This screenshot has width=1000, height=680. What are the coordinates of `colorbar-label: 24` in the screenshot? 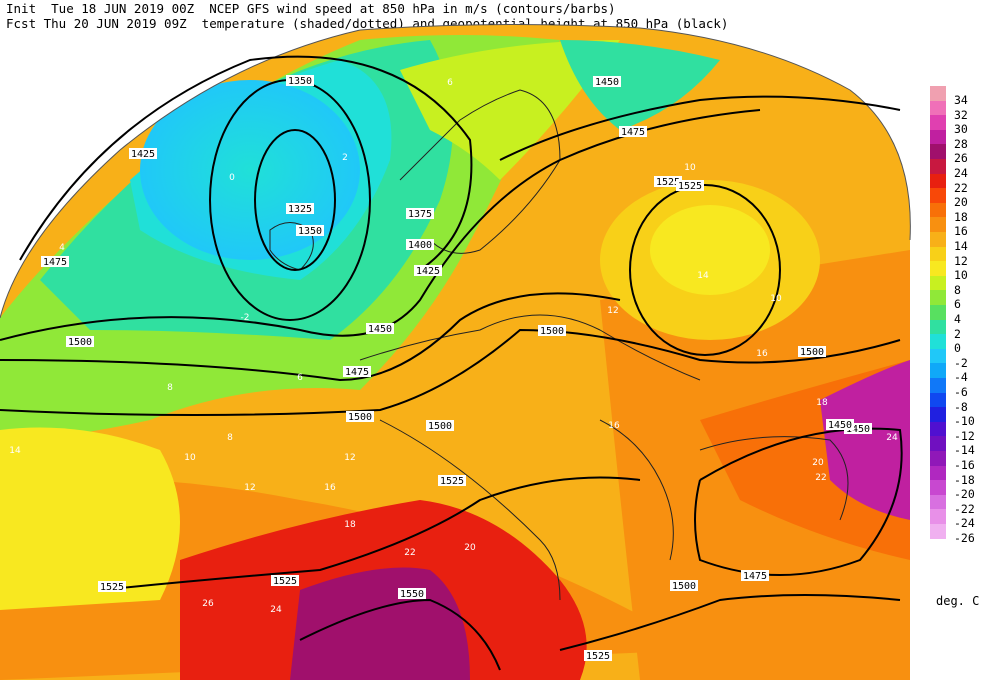 It's located at (961, 173).